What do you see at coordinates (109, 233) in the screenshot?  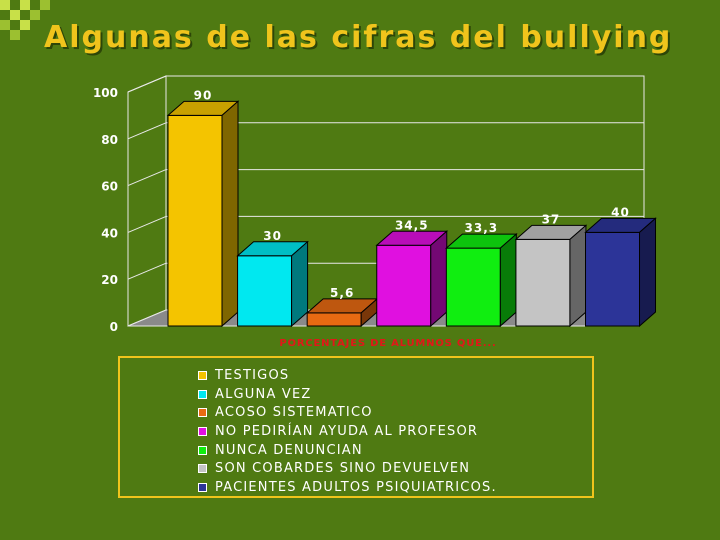 I see `y-tick-label: 40` at bounding box center [109, 233].